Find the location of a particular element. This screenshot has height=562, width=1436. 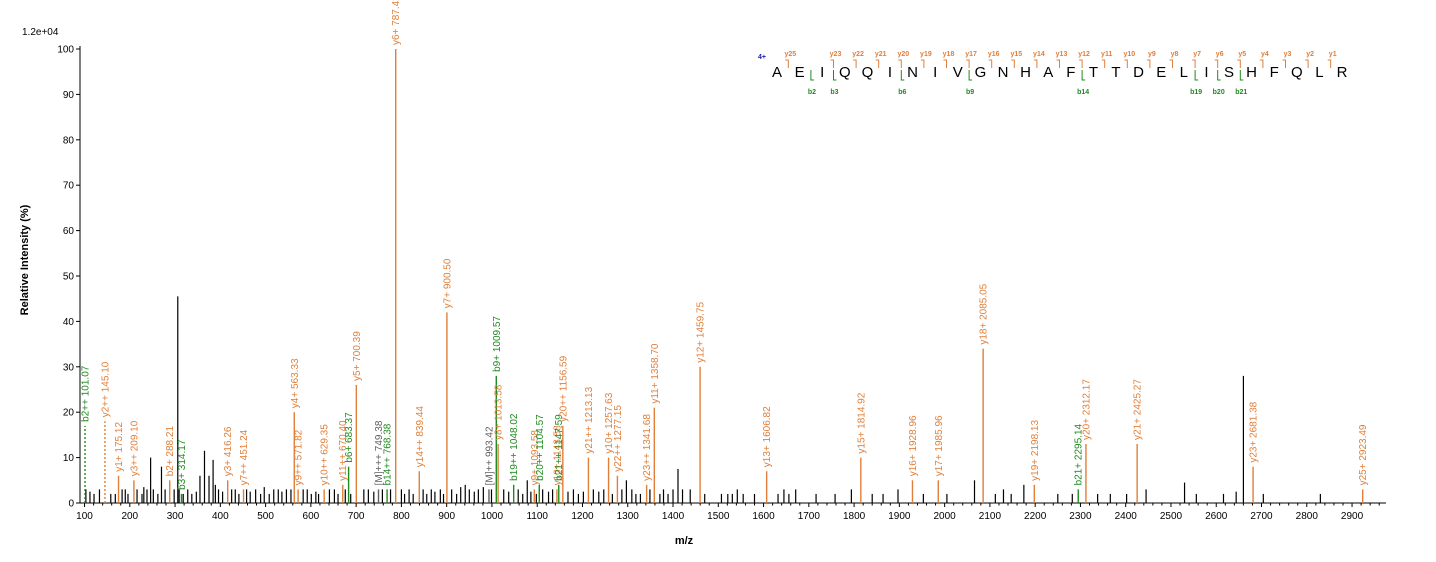

peak-label: b3+ 314.17 is located at coordinates (182, 464).